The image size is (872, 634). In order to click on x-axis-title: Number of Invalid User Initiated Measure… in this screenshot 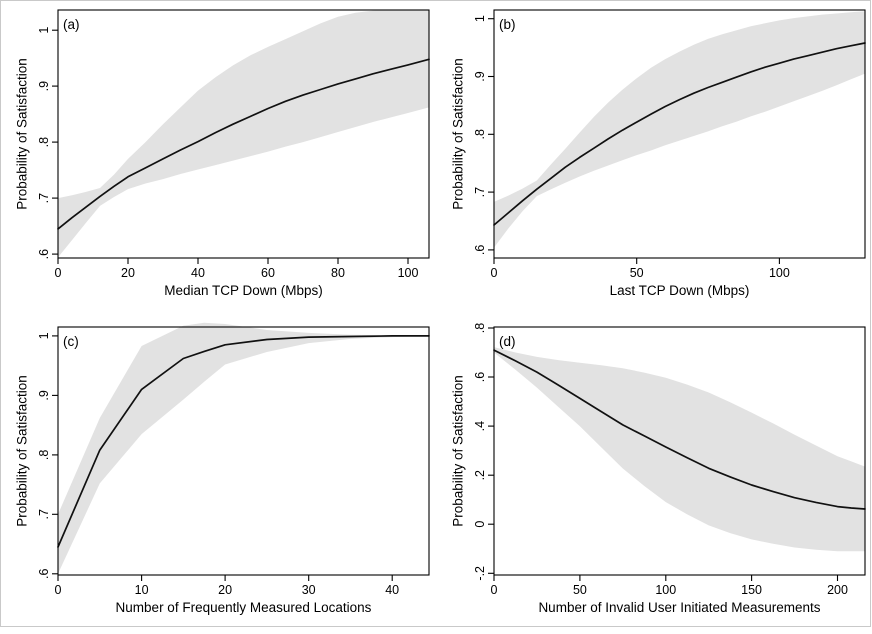, I will do `click(679, 607)`.